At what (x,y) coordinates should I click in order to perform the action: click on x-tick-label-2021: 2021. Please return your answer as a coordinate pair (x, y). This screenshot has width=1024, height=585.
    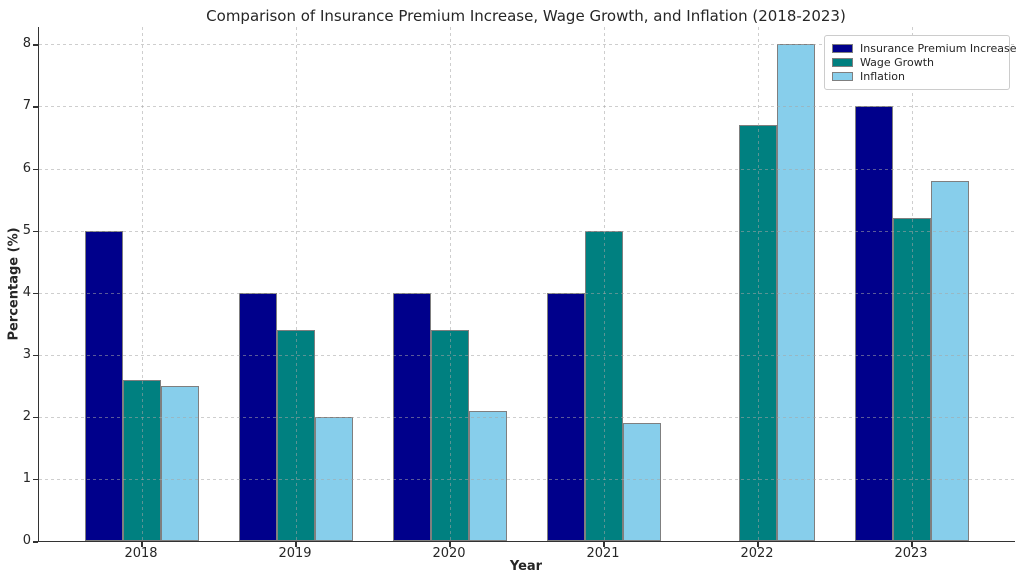
    Looking at the image, I should click on (603, 553).